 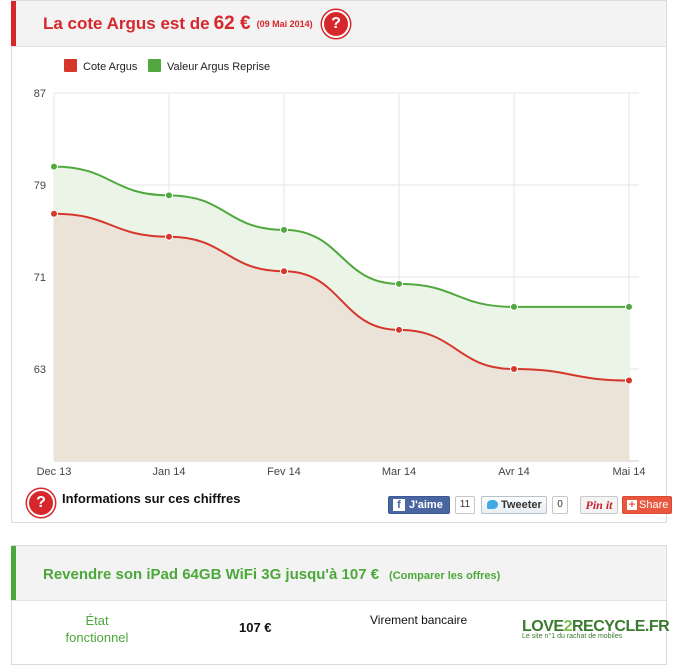 What do you see at coordinates (40, 370) in the screenshot?
I see `y-tick-label: 63` at bounding box center [40, 370].